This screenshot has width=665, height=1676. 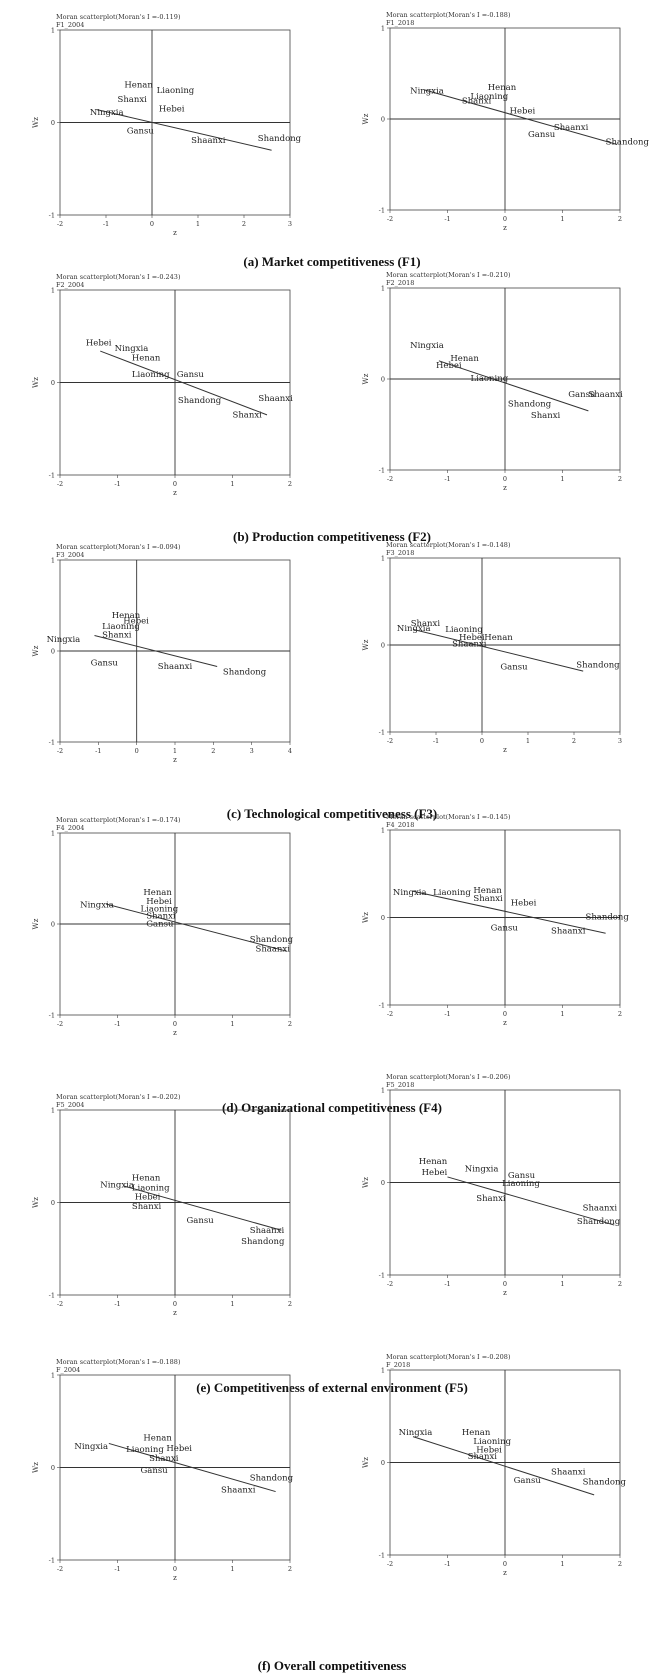 I want to click on caption-a: (a) Market competitiveness (F1), so click(x=331, y=261).